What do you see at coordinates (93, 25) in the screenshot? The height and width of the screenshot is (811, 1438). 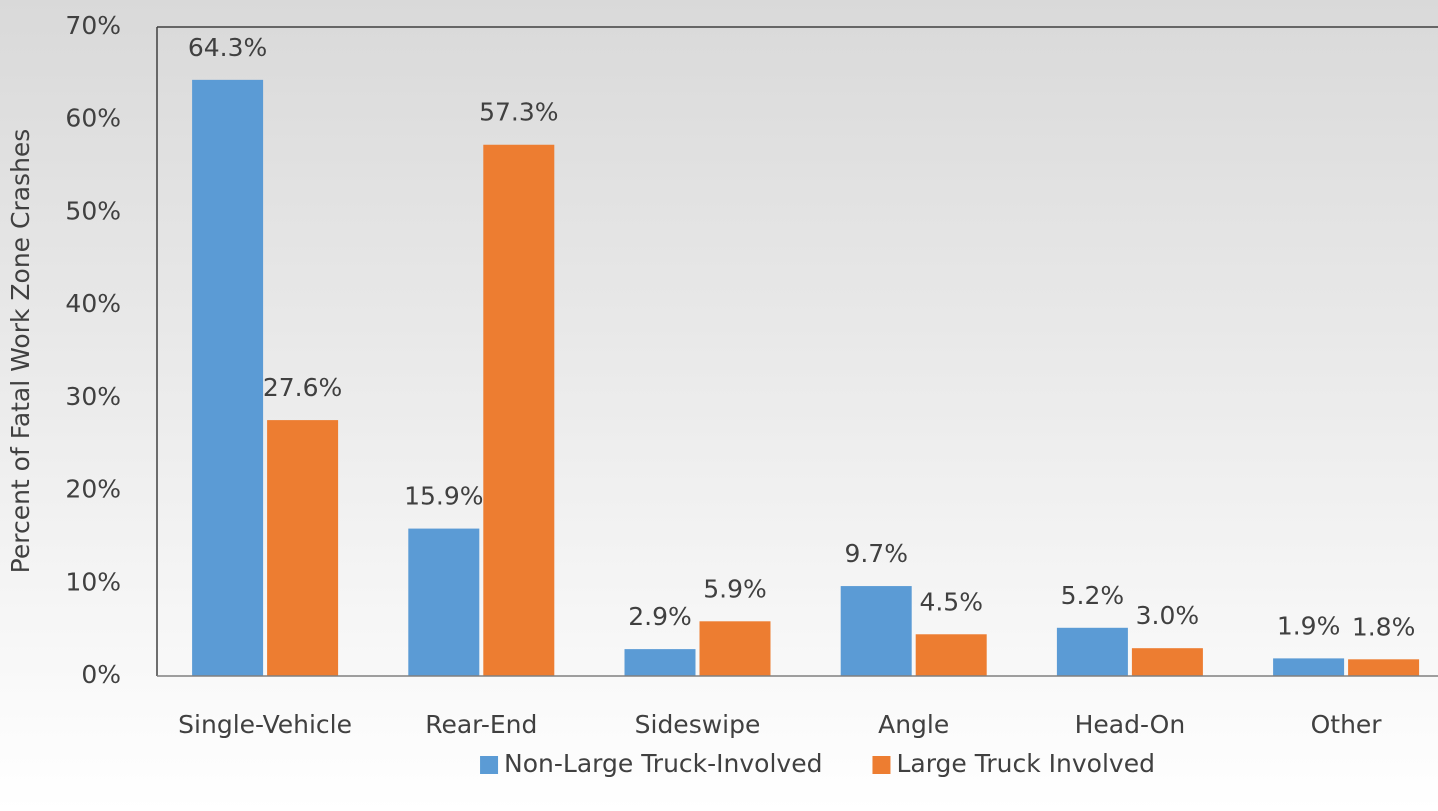 I see `y-tick-label: 70%` at bounding box center [93, 25].